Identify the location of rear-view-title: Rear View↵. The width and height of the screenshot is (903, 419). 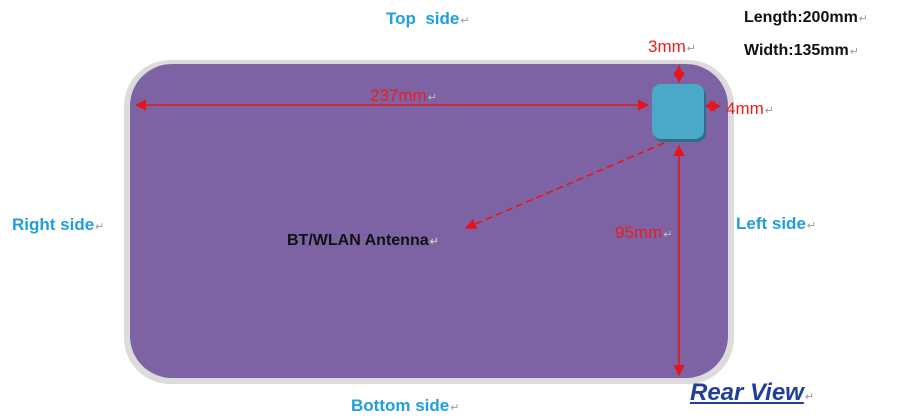
(752, 392).